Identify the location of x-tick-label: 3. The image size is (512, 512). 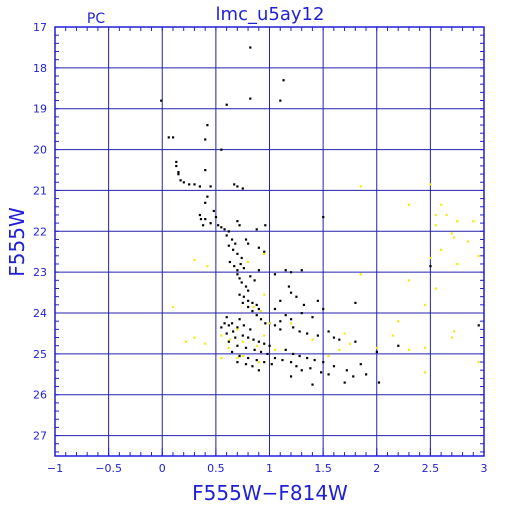
(484, 468).